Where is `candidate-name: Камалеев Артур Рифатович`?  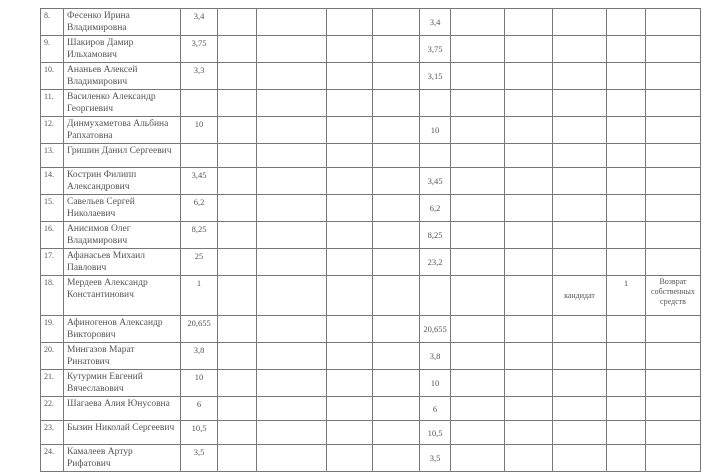 candidate-name: Камалеев Артур Рифатович is located at coordinates (122, 458).